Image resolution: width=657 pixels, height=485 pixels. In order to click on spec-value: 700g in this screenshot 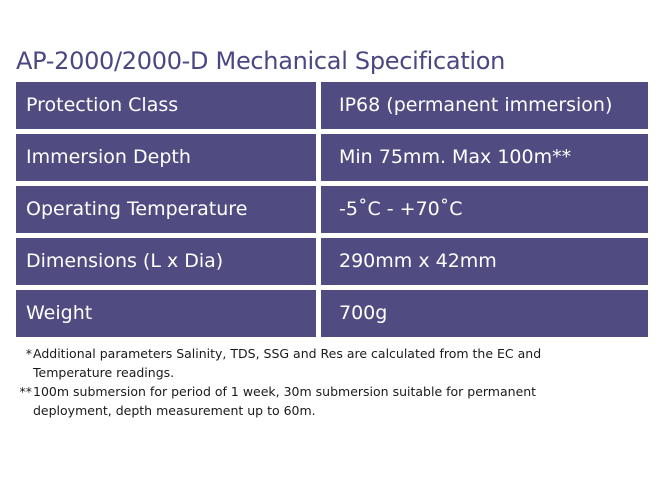, I will do `click(484, 313)`.